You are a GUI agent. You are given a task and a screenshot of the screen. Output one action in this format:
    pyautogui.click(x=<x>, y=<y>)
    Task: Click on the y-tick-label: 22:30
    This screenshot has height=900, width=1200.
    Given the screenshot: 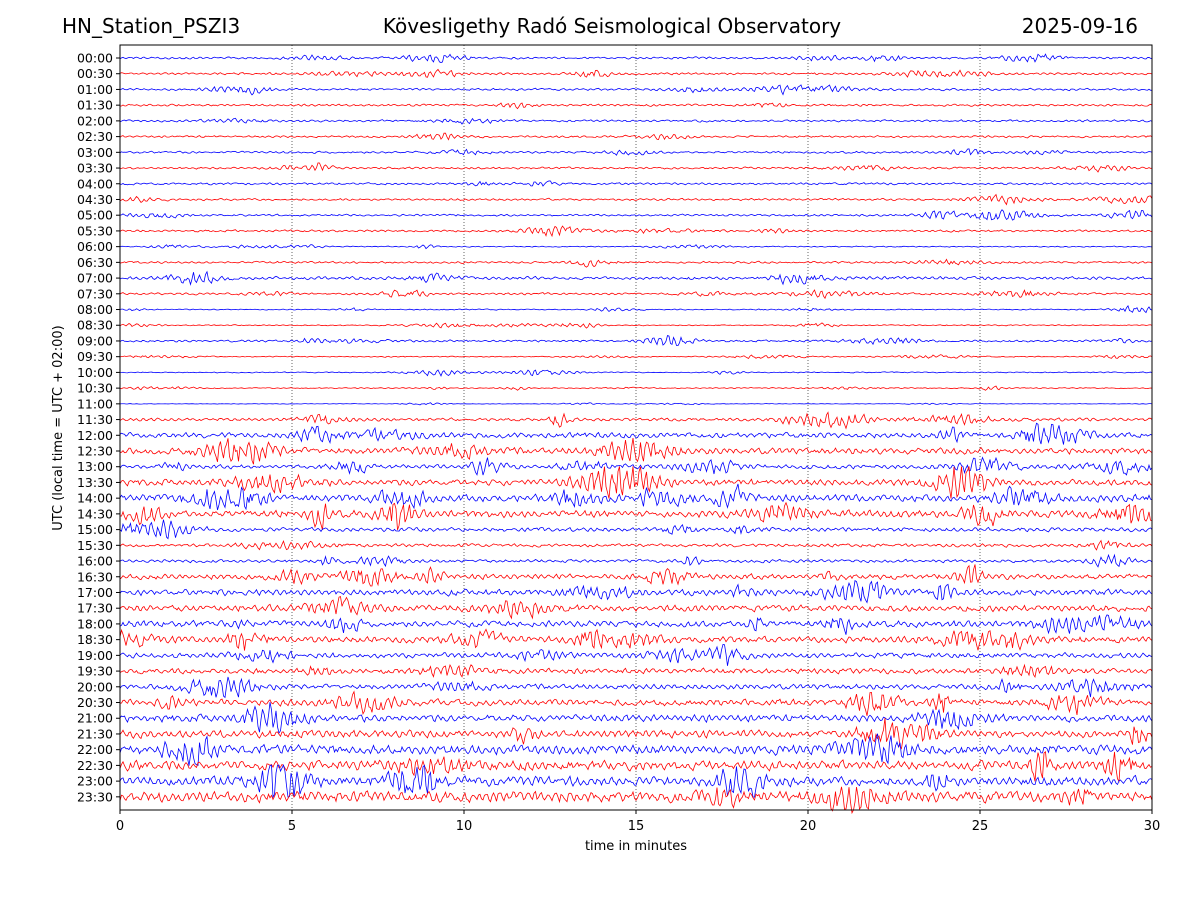 What is the action you would take?
    pyautogui.click(x=95, y=765)
    